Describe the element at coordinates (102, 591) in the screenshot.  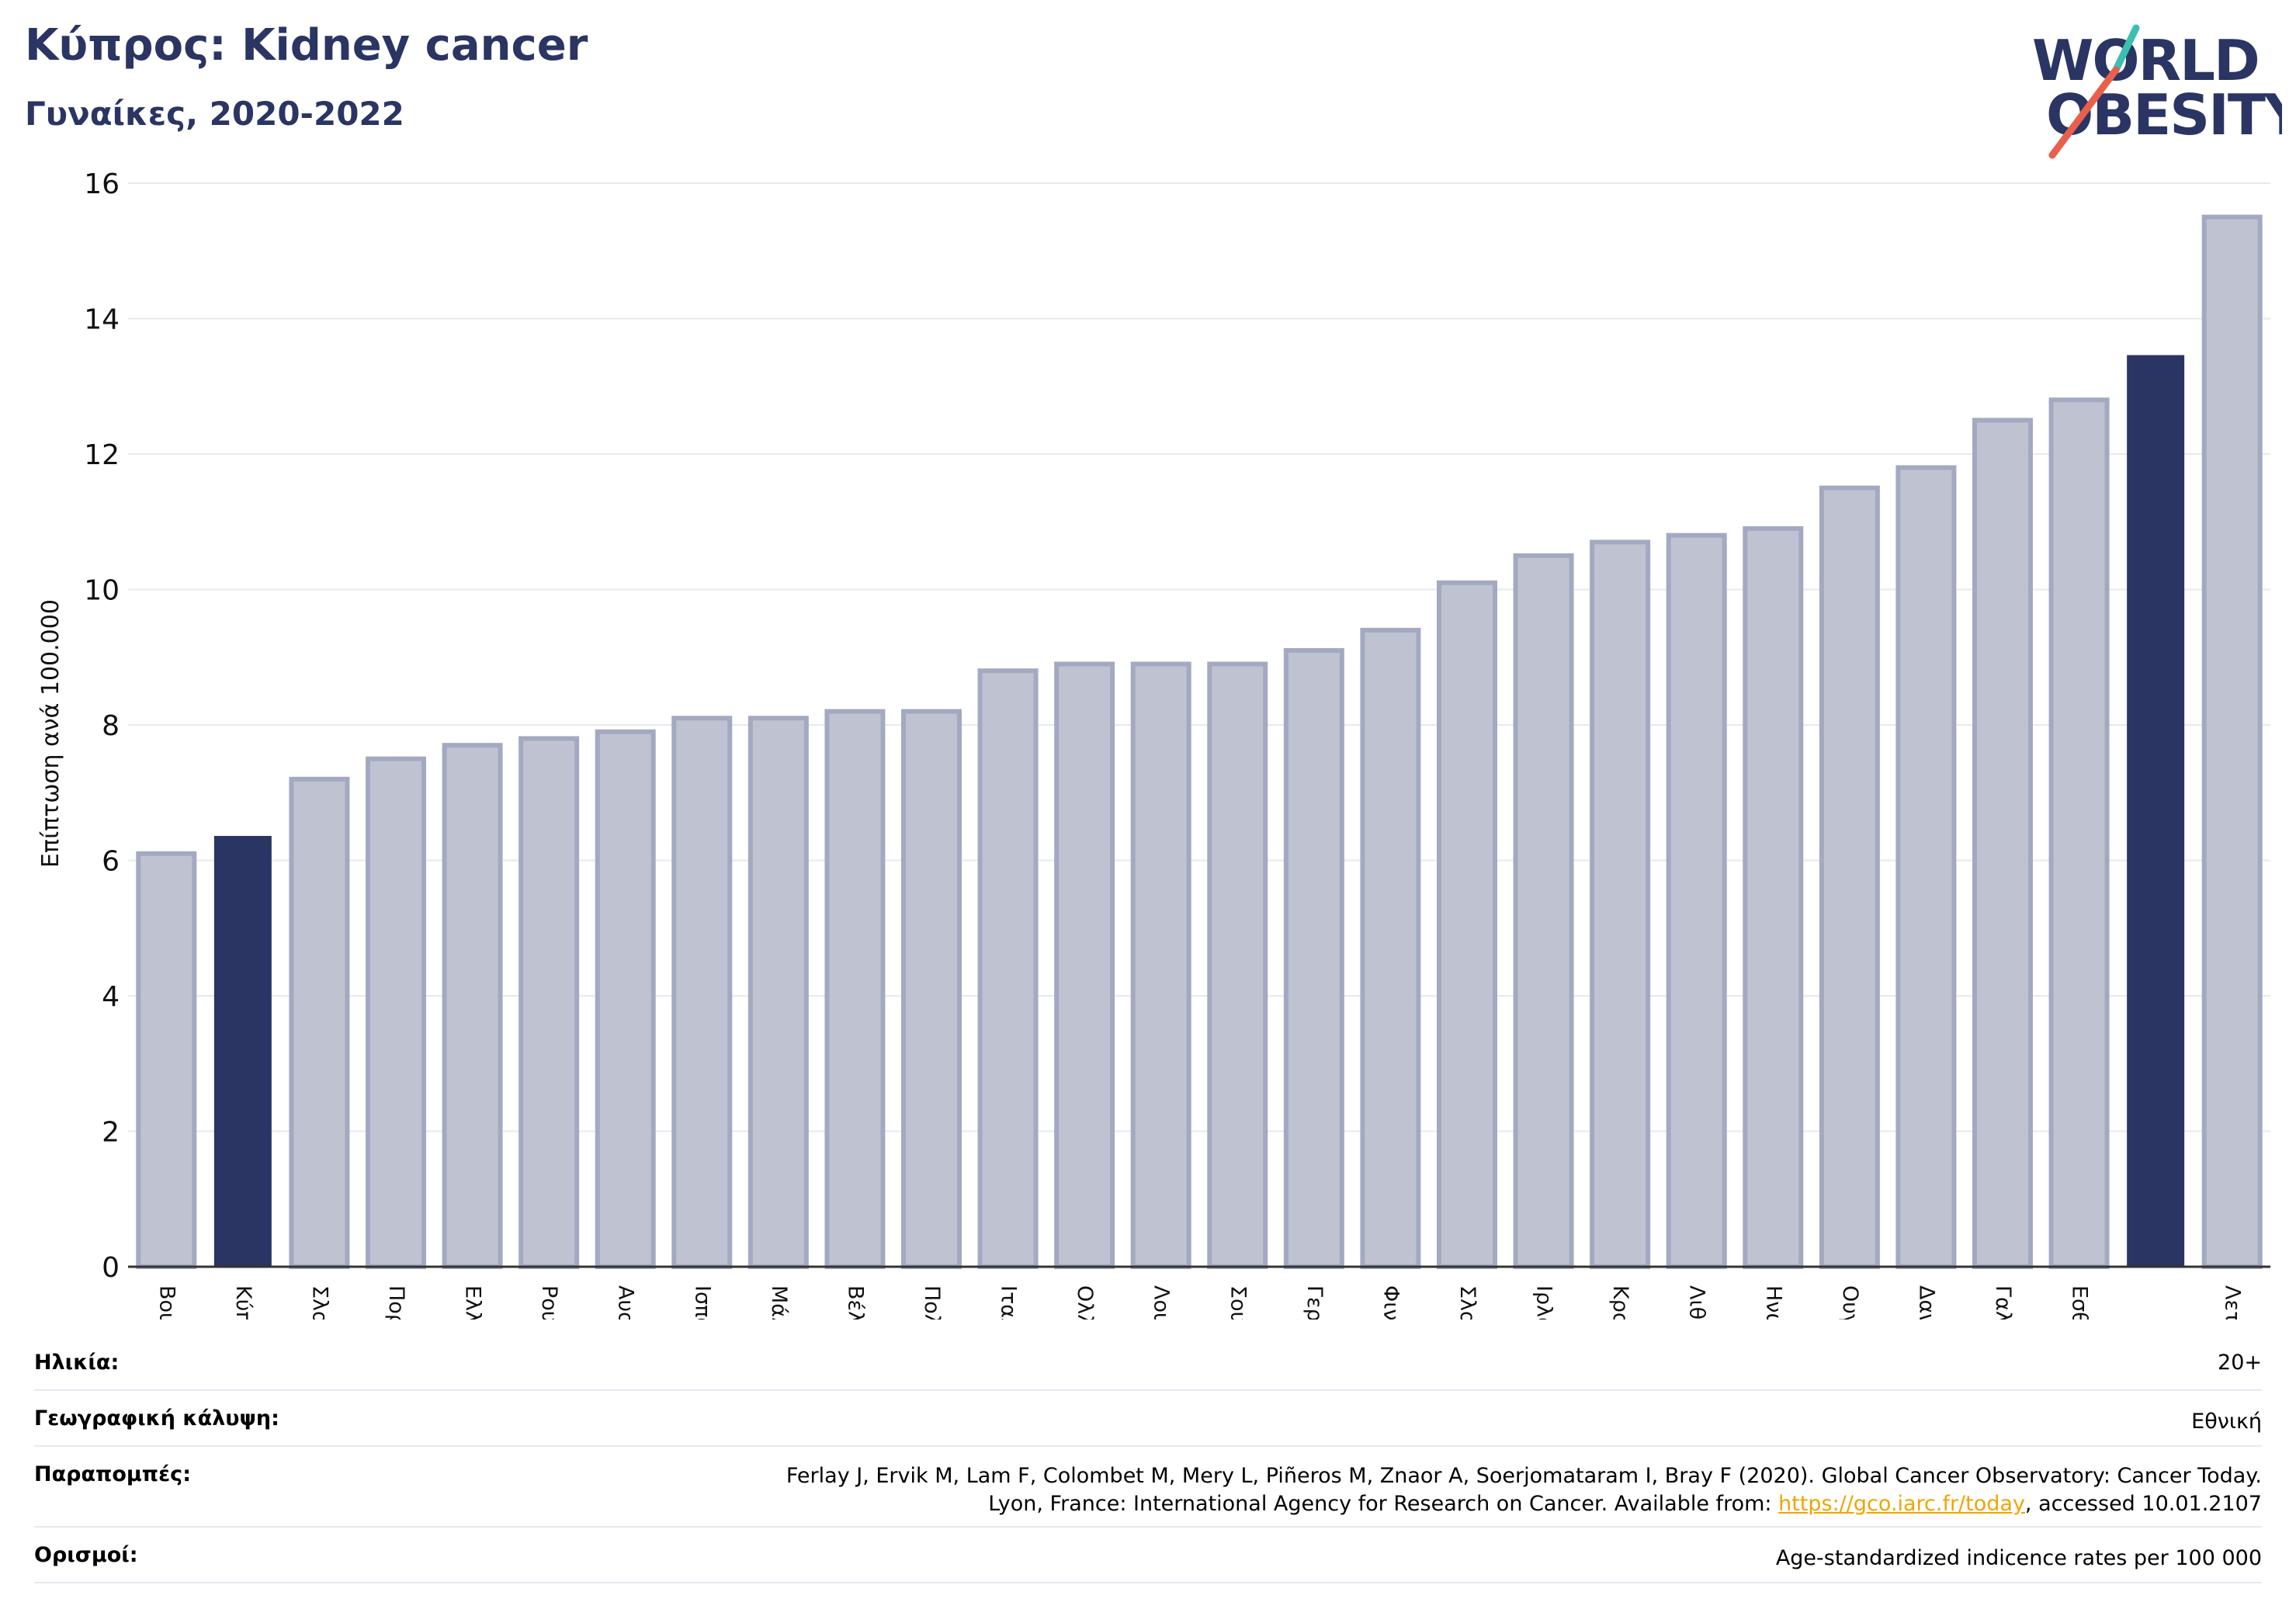
I see `y-tick-label: 10` at that location.